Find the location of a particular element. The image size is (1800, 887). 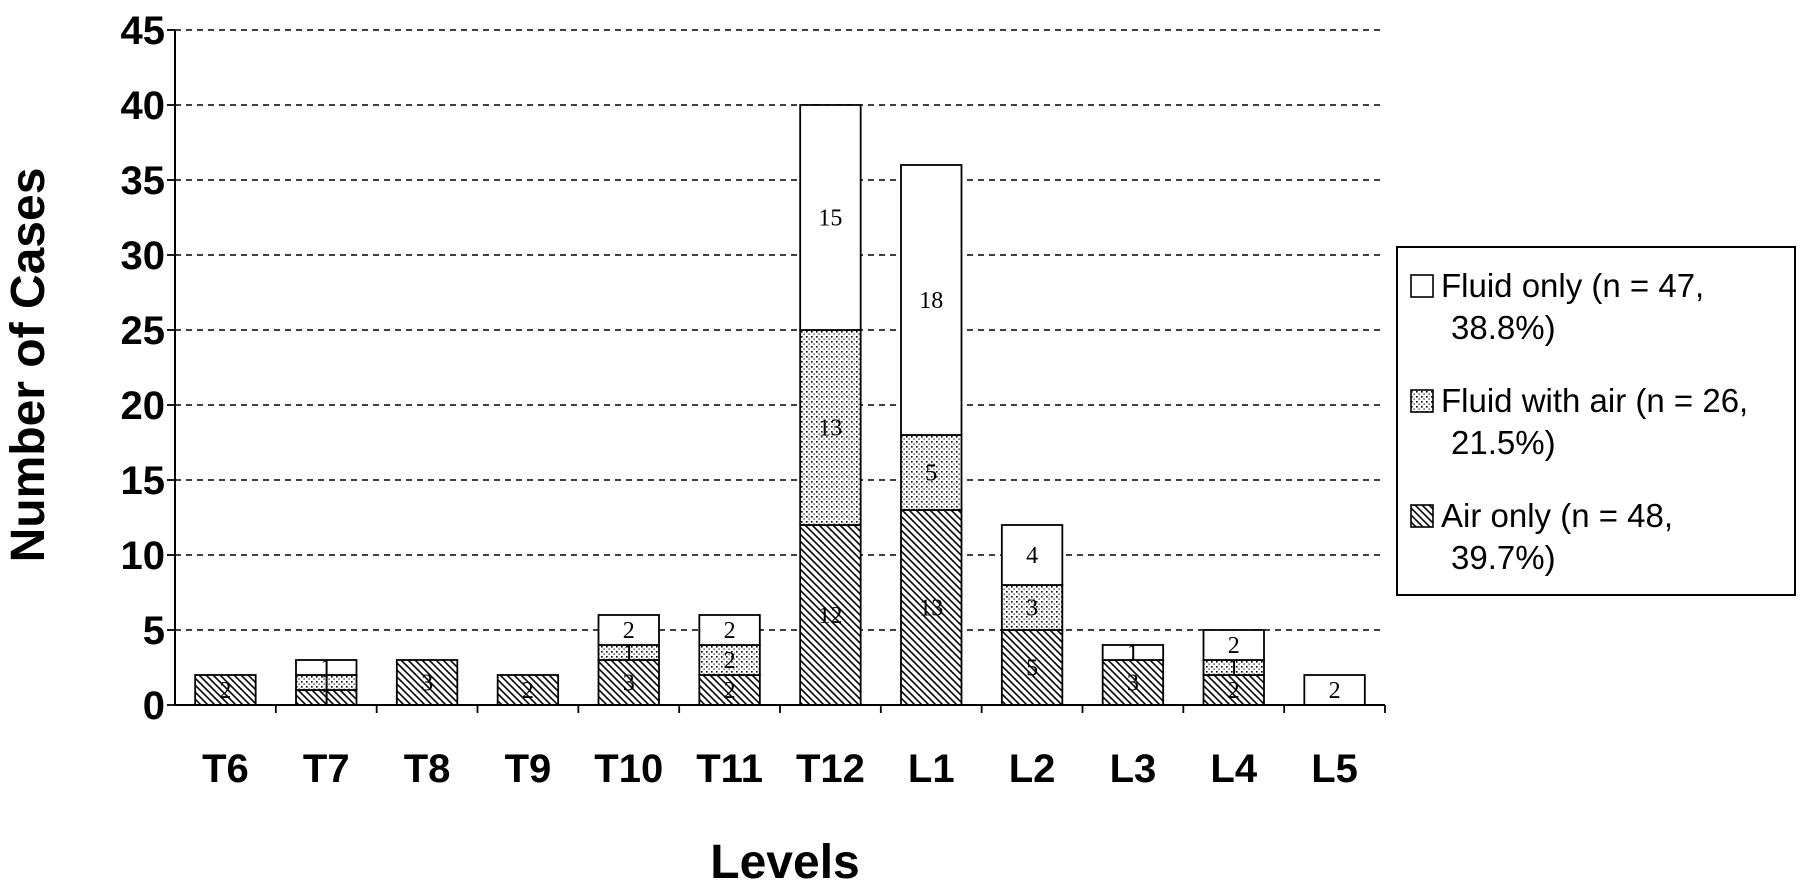

data-label-L4-series-1: 1 is located at coordinates (1234, 669).